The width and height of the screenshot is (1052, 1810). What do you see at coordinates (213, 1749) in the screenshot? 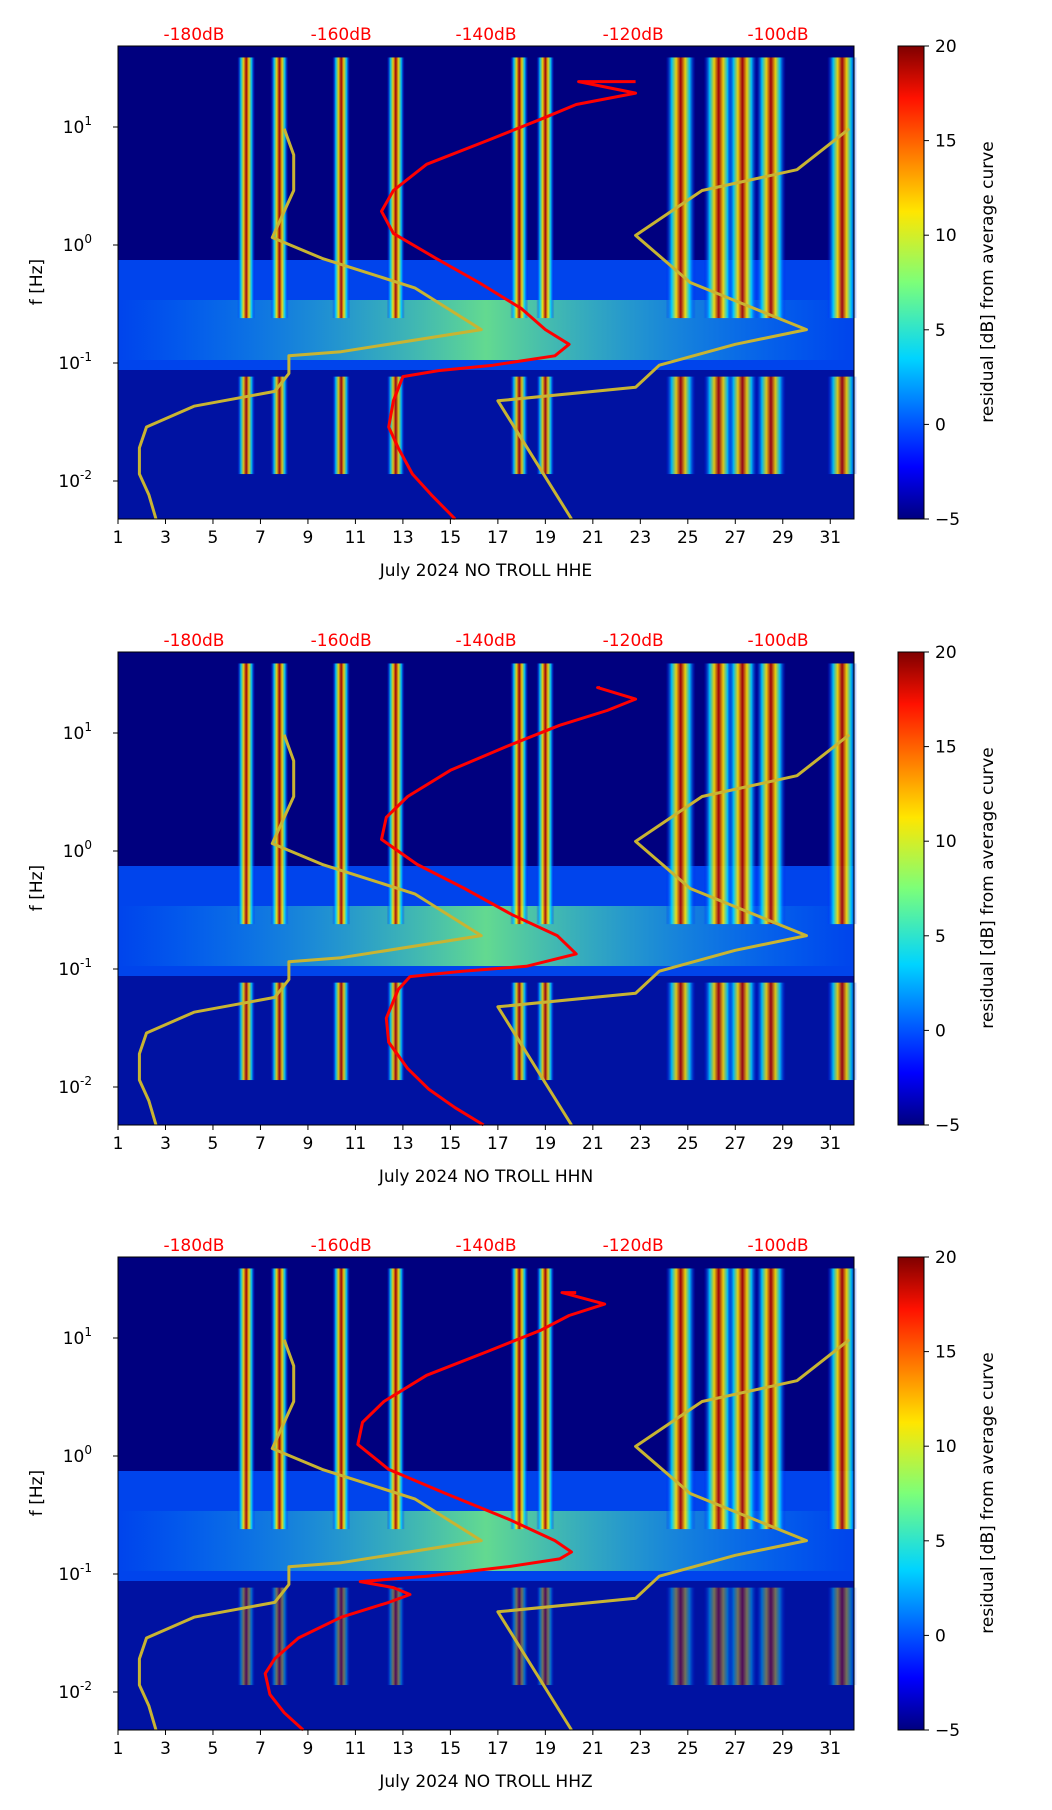
I see `x-tick-label: 5` at bounding box center [213, 1749].